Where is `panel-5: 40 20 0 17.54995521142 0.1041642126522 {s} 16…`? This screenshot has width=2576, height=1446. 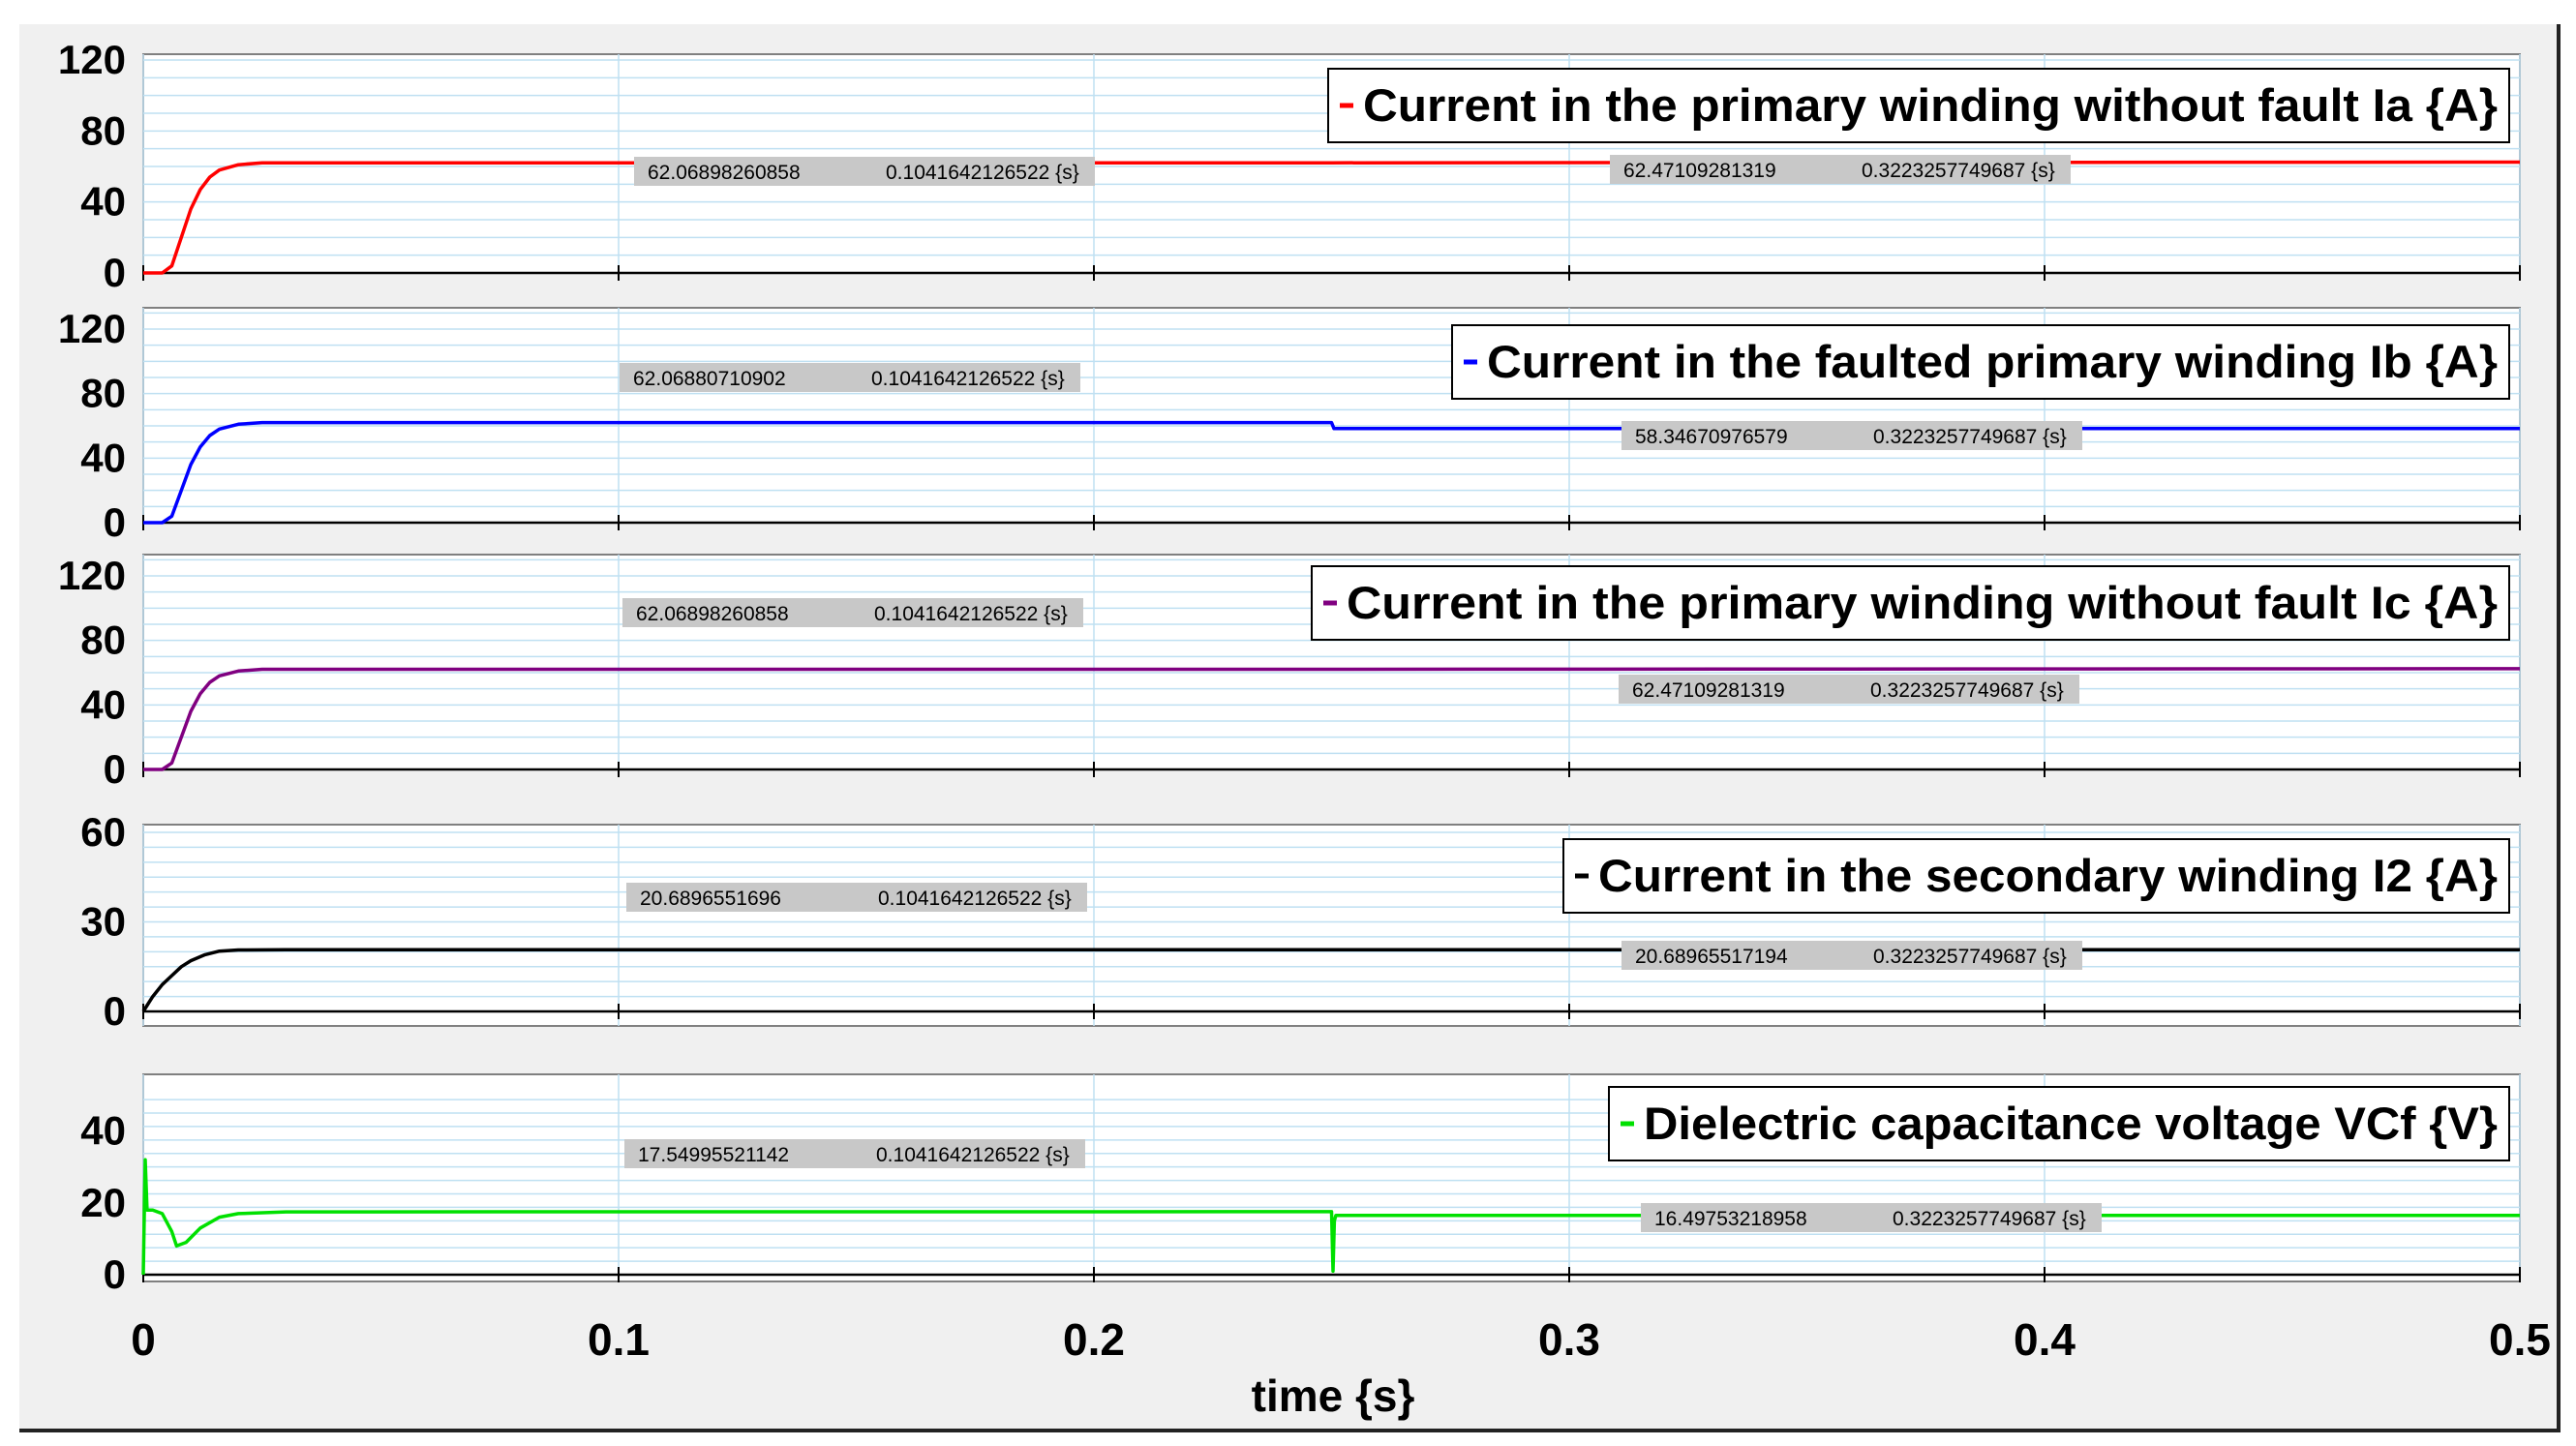 panel-5: 40 20 0 17.54995521142 0.1041642126522 {s} 16… is located at coordinates (1300, 1185).